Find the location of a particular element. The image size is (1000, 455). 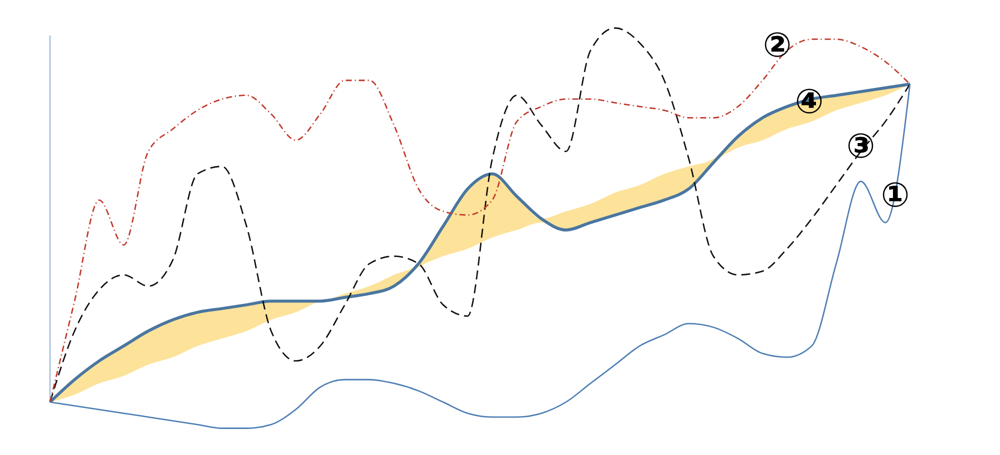

series-label: ③ is located at coordinates (861, 146).